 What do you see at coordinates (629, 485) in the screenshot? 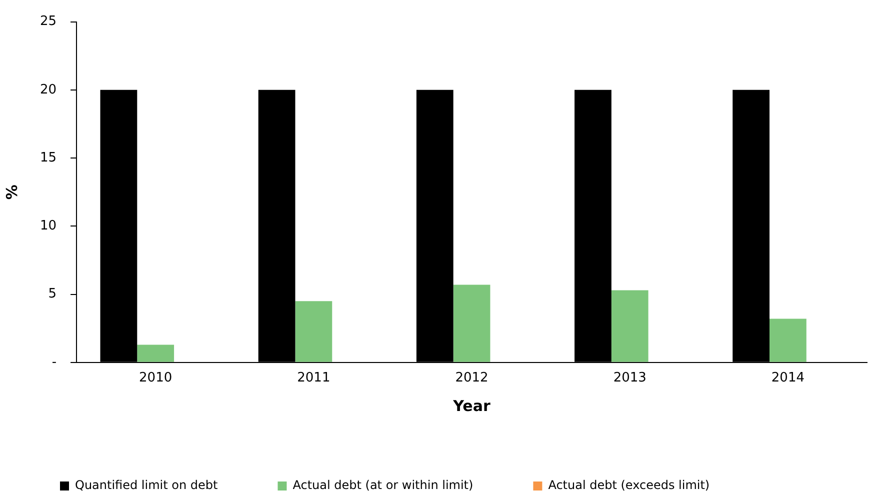
I see `legend-label: Actual debt (exceeds limit)` at bounding box center [629, 485].